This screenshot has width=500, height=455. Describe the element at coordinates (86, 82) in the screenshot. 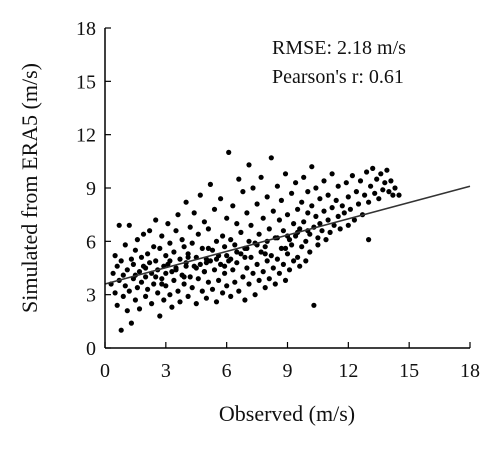

I see `y-tick-label: 15` at that location.